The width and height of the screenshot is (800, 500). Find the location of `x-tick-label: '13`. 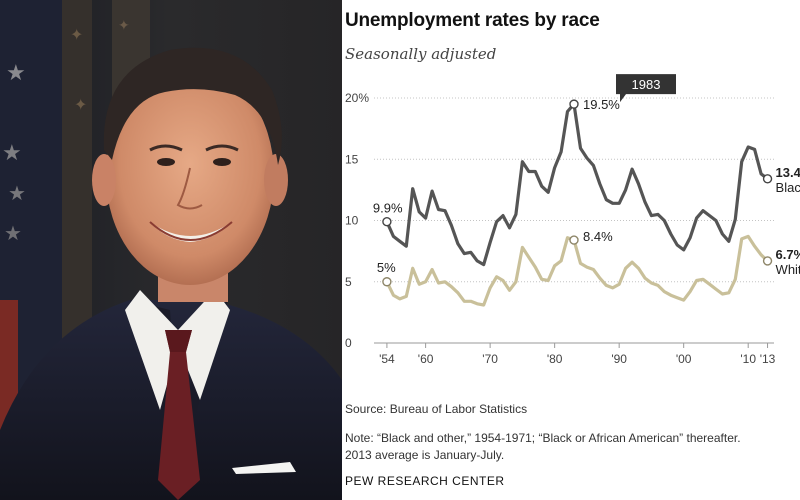

x-tick-label: '13 is located at coordinates (768, 359).